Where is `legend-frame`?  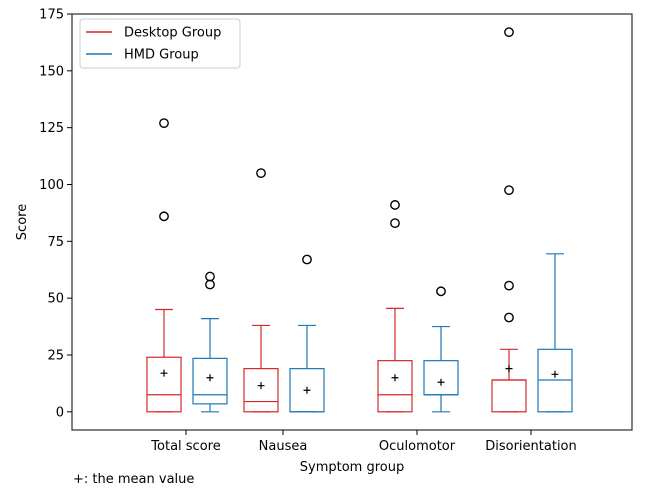 legend-frame is located at coordinates (160, 43).